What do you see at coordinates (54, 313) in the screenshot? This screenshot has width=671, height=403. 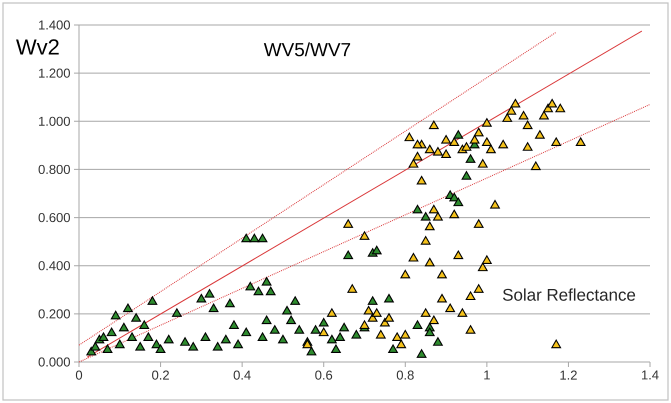 I see `y-tick-label: 0.200` at bounding box center [54, 313].